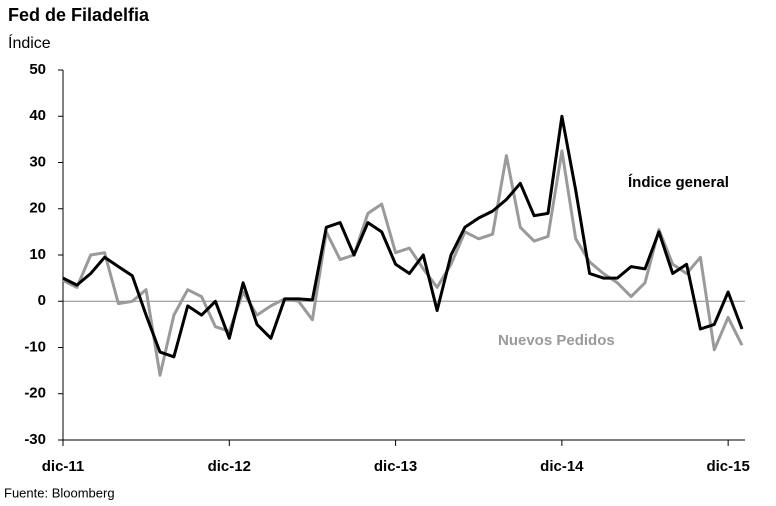 The image size is (776, 506). What do you see at coordinates (42, 300) in the screenshot?
I see `y-tick-label: 0` at bounding box center [42, 300].